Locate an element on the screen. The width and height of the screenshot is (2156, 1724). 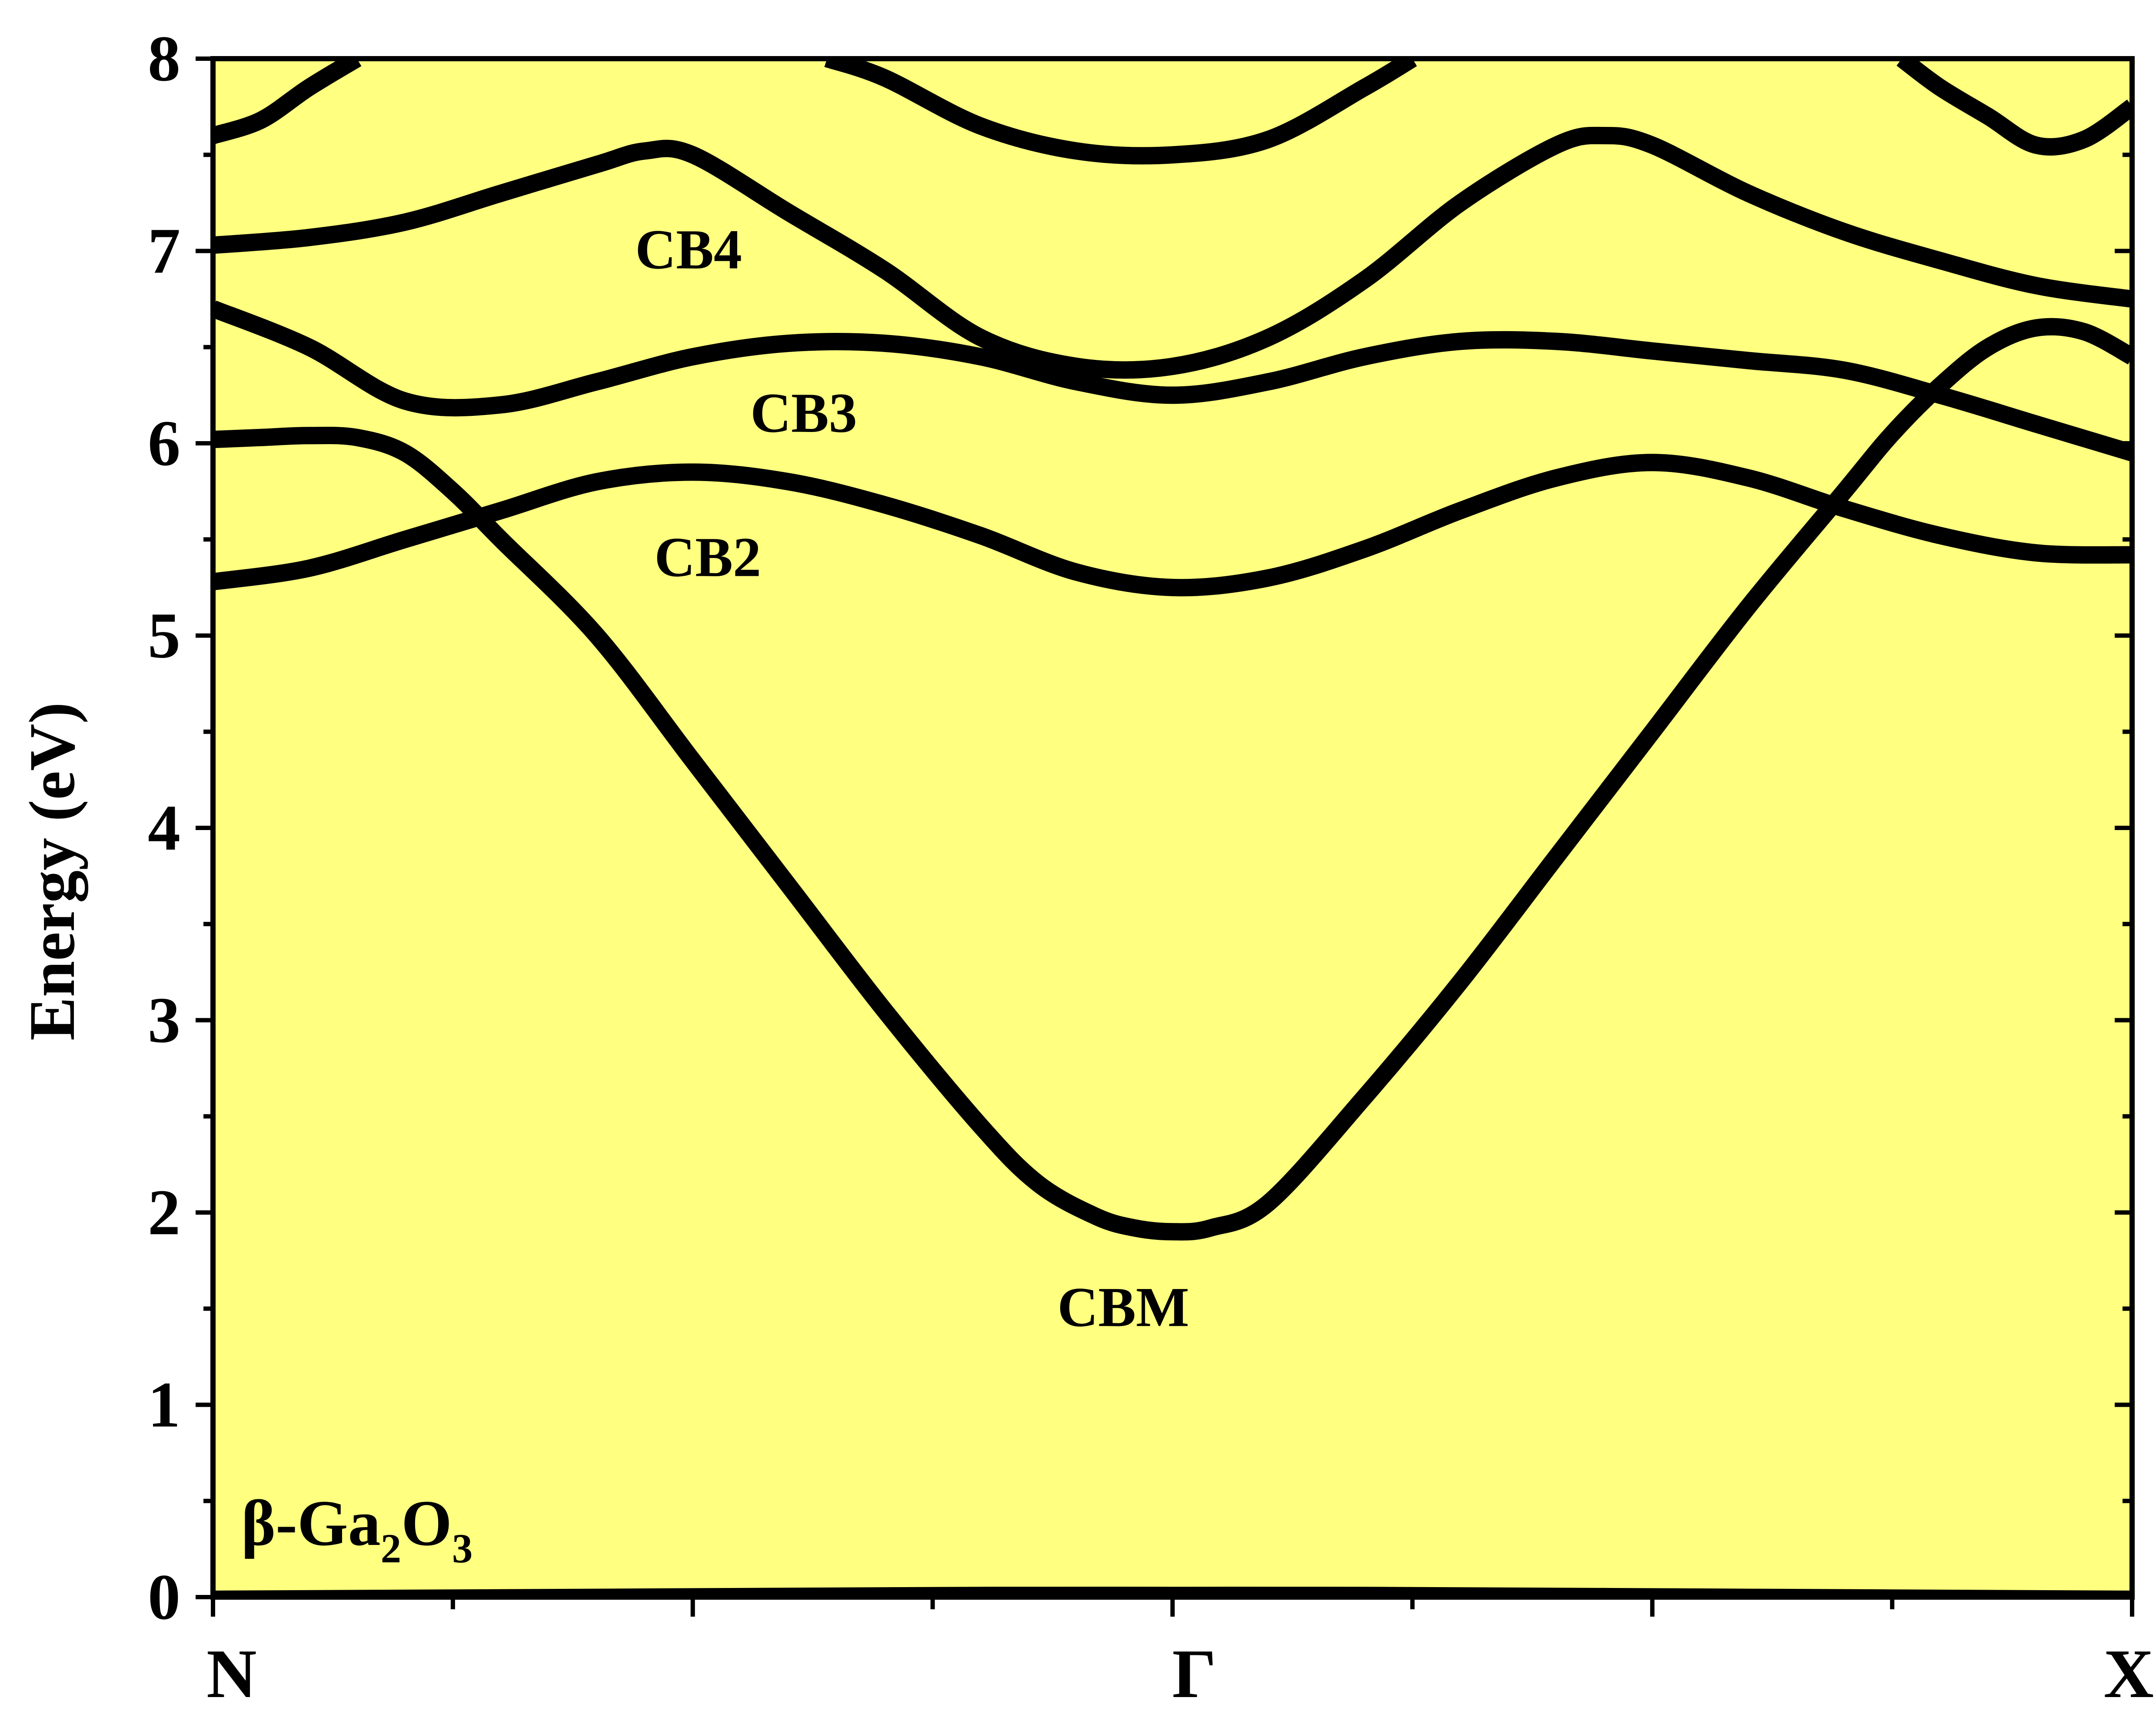
x-tick-label: Γ is located at coordinates (1194, 1673).